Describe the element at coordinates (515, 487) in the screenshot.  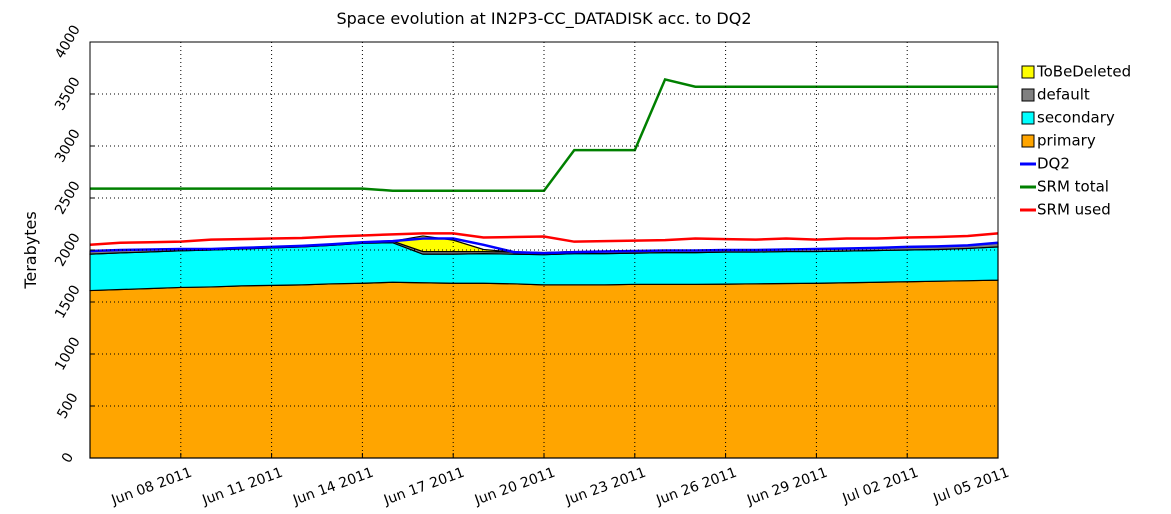
I see `x-tick-label: Jun 20 2011` at that location.